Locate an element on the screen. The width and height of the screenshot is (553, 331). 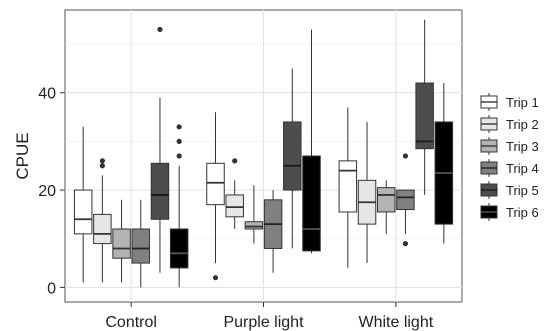
y-tick-label: 40 is located at coordinates (47, 94).